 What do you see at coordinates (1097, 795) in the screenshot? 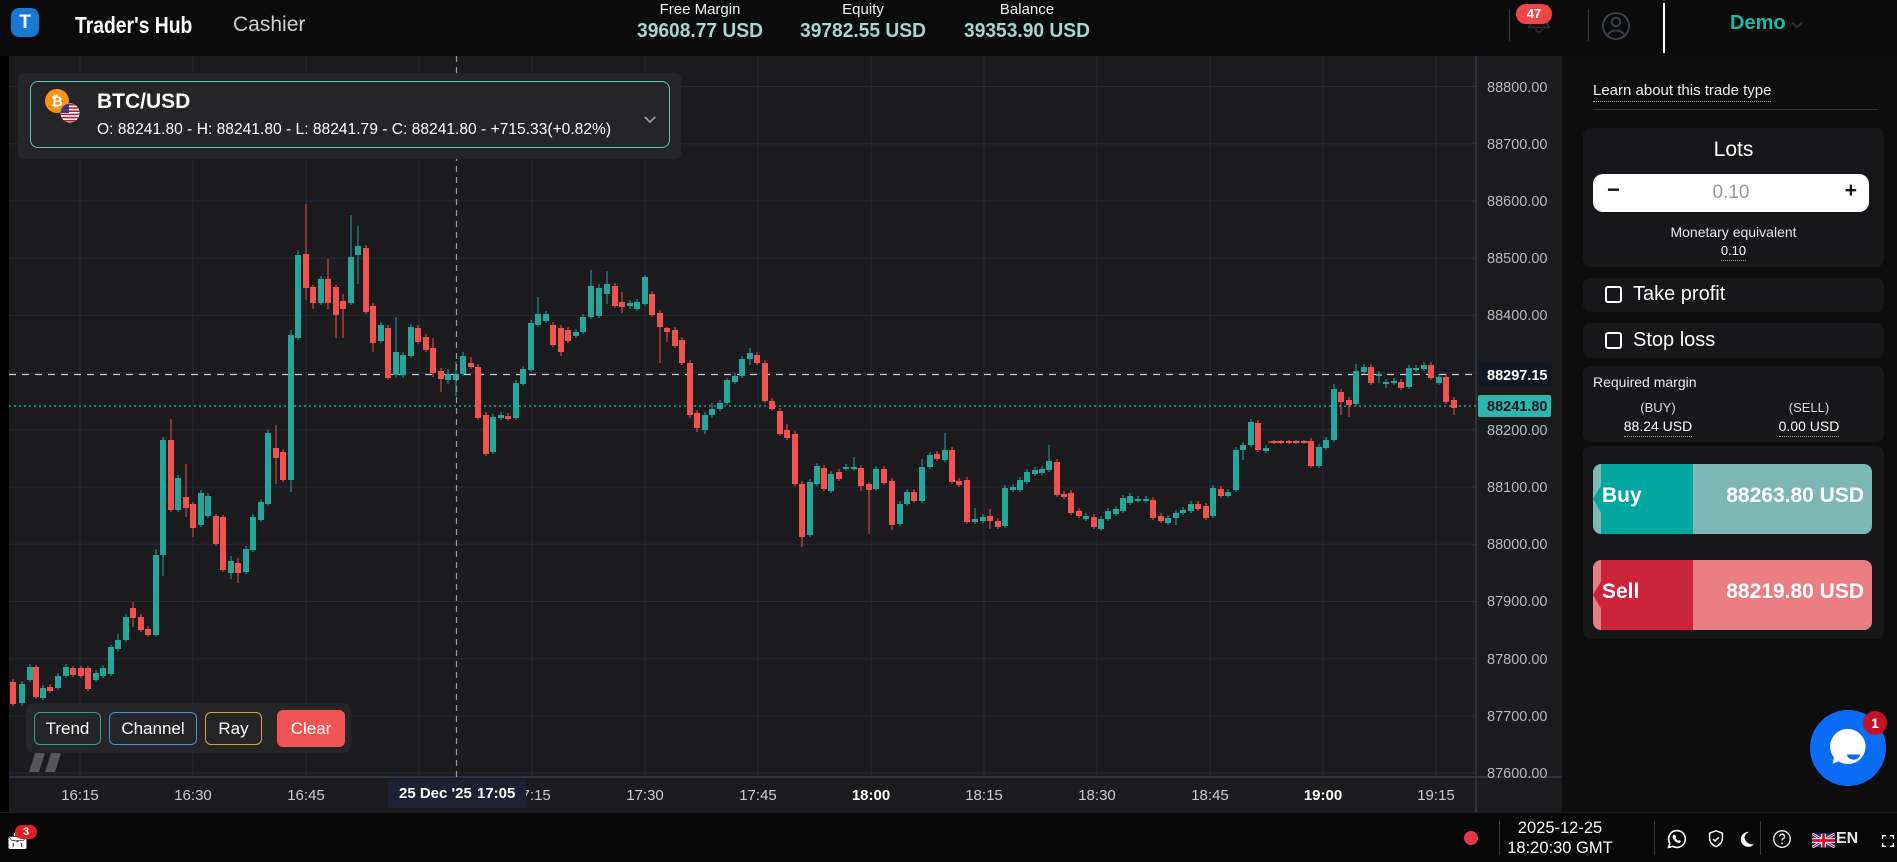
I see `svg-text: 18:30` at bounding box center [1097, 795].